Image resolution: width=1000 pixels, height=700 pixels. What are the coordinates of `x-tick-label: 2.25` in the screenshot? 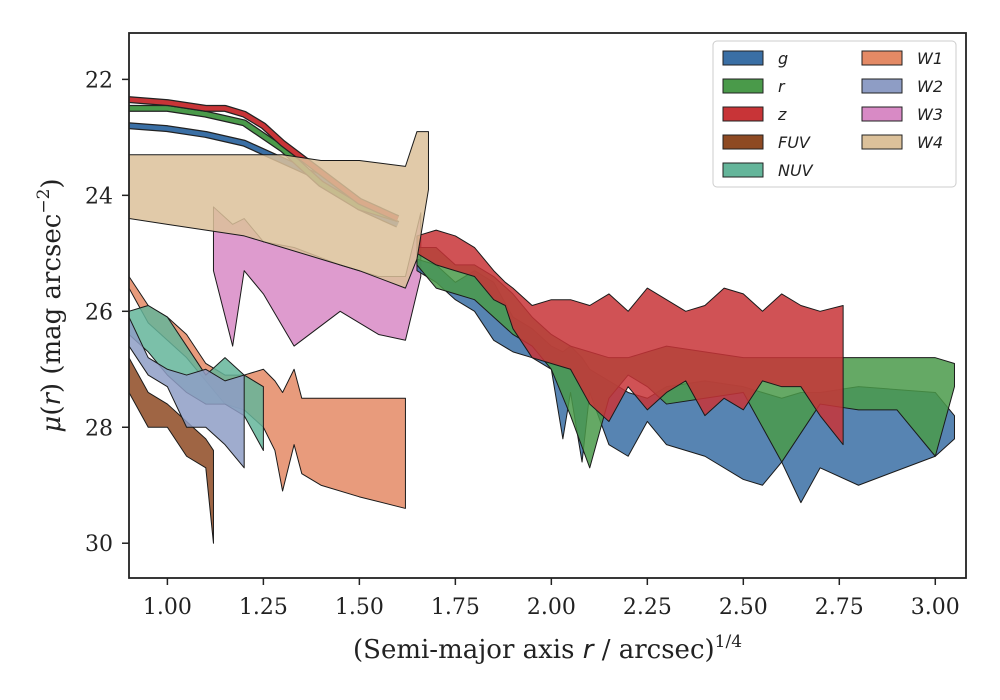 It's located at (647, 607).